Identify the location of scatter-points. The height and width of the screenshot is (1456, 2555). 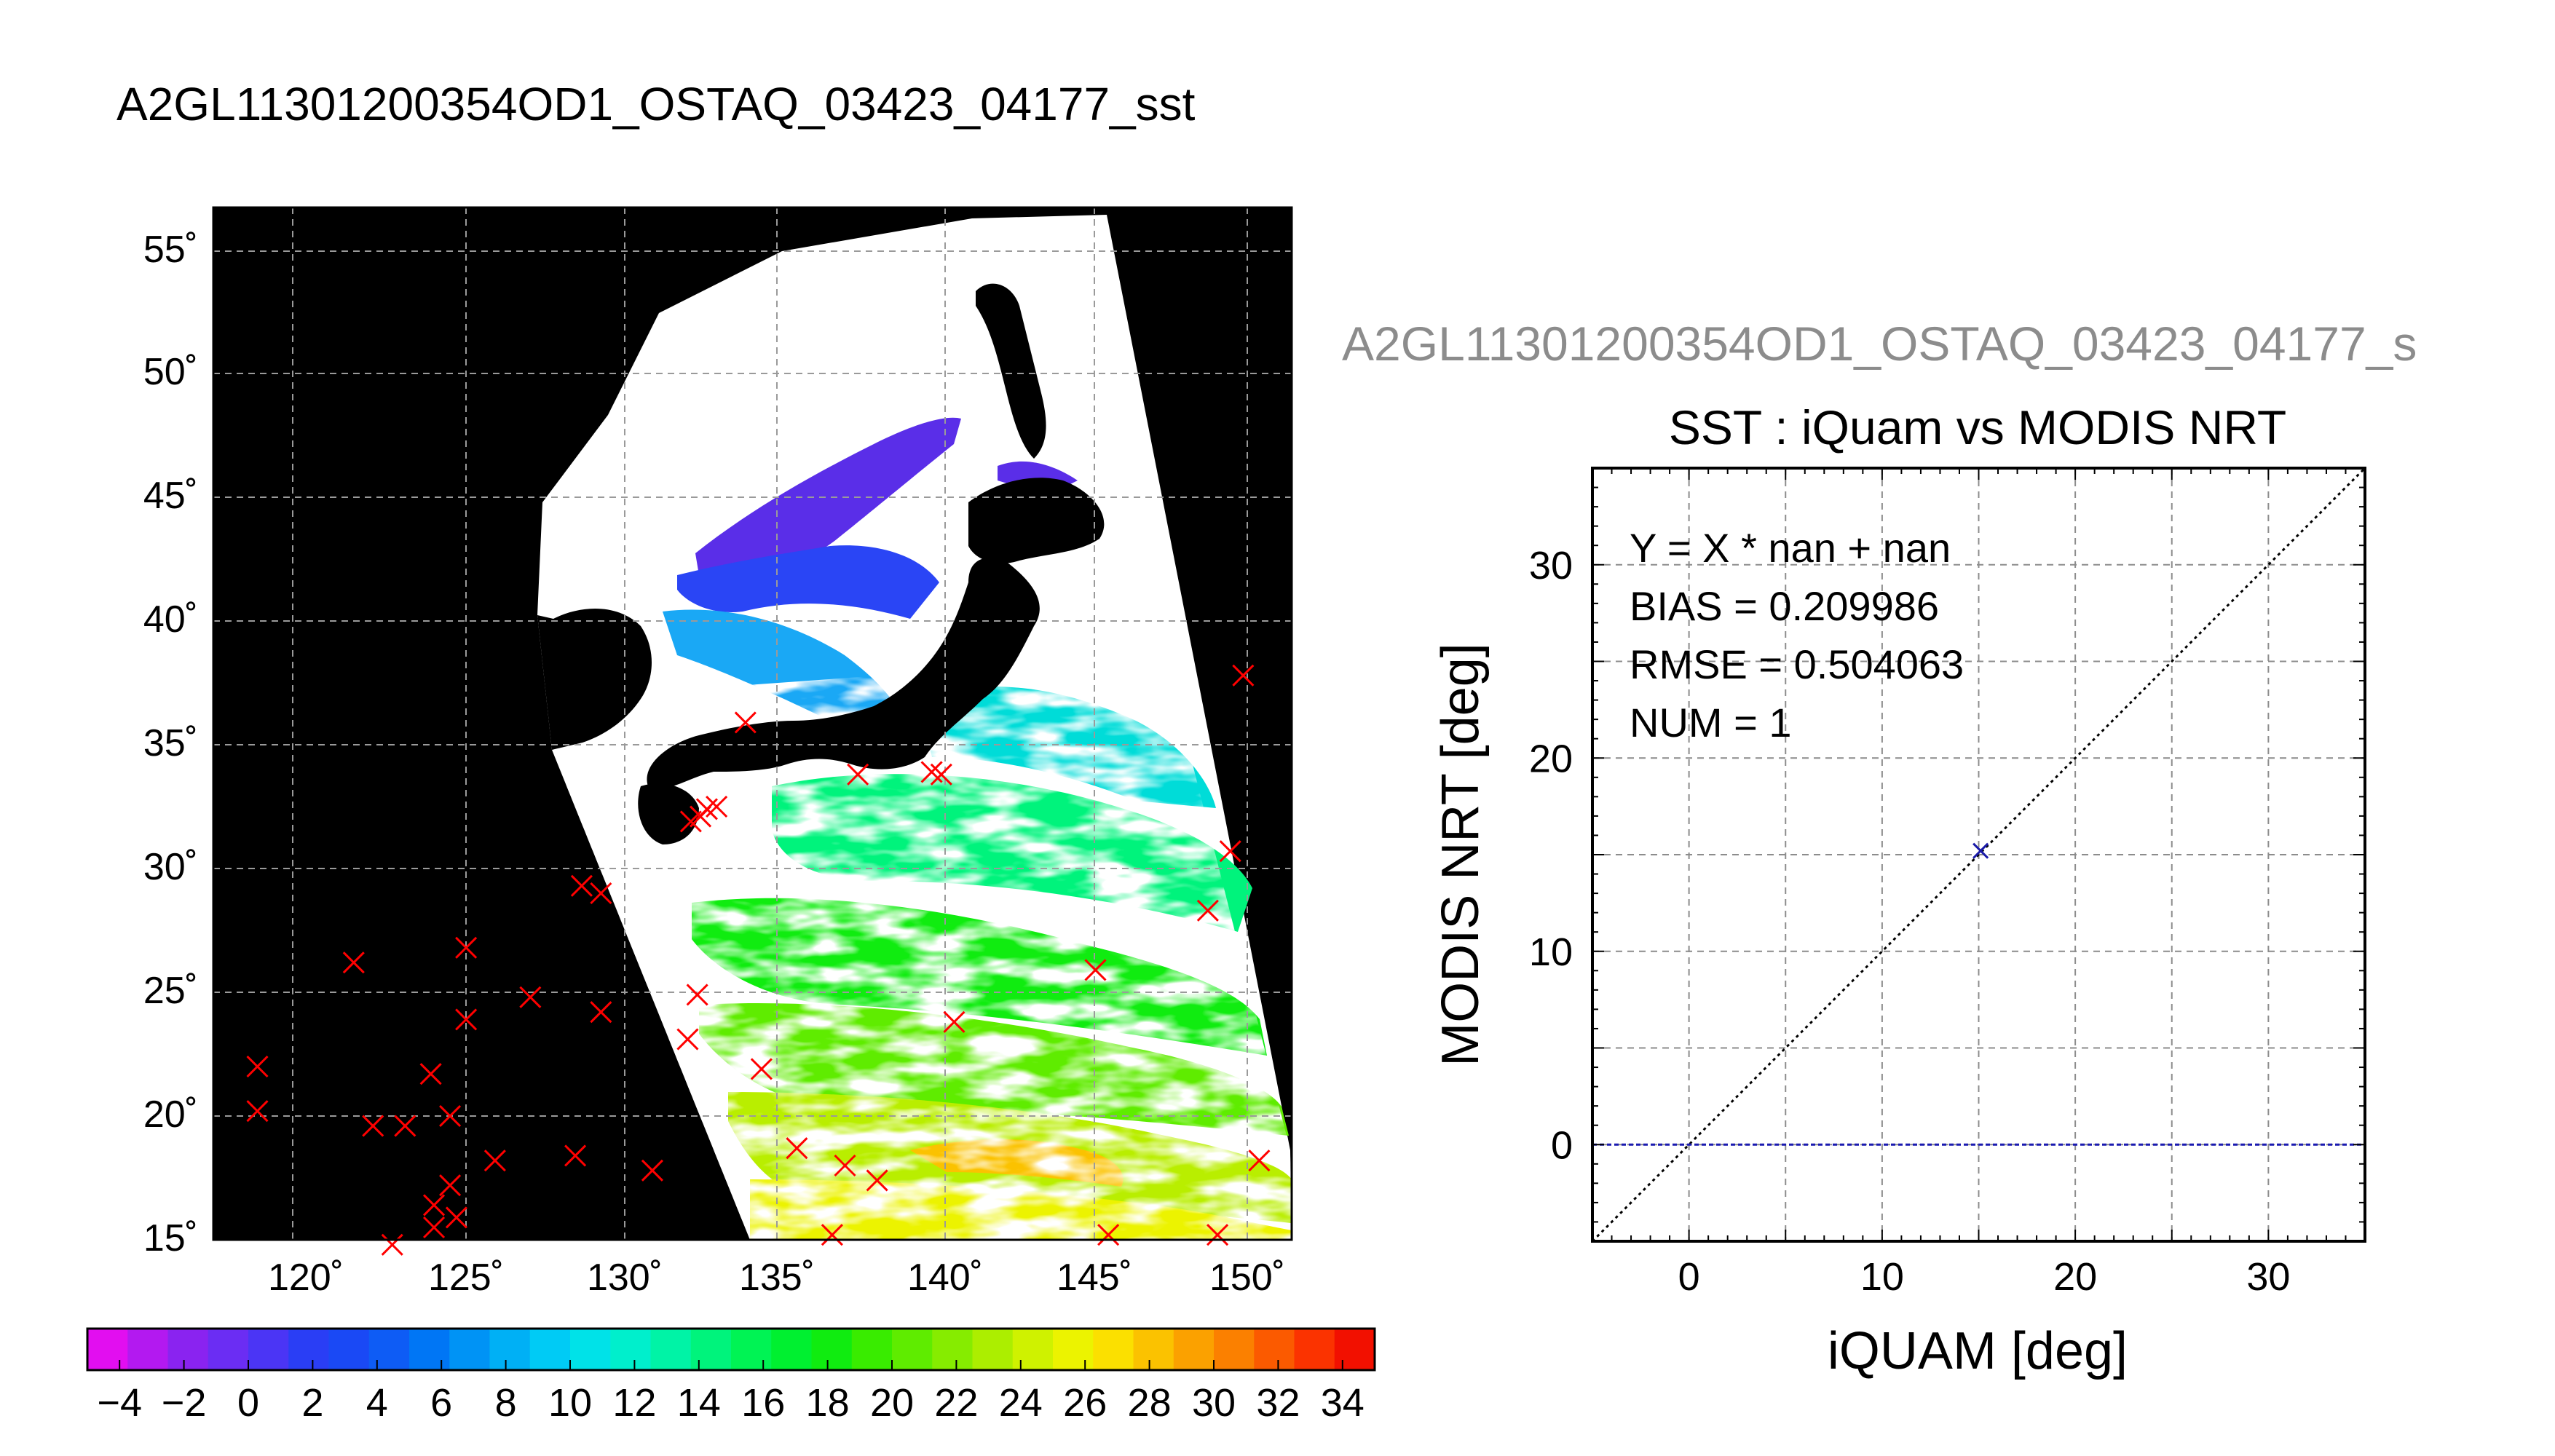
(1980, 850).